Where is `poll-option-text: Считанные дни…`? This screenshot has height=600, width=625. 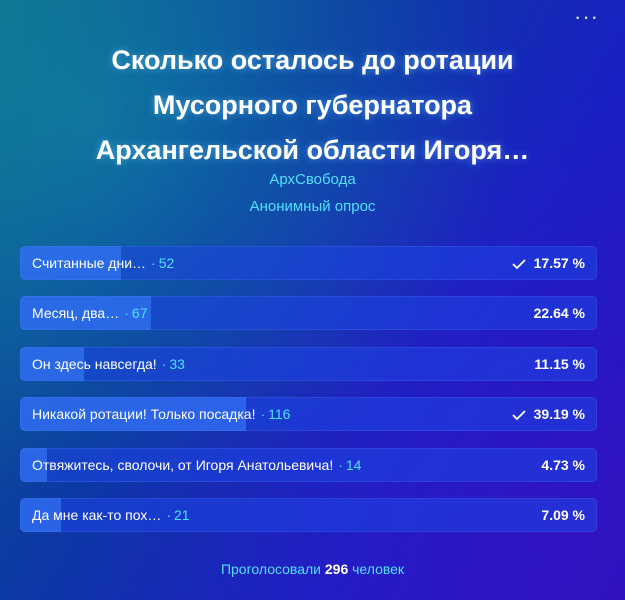
poll-option-text: Считанные дни… is located at coordinates (89, 263).